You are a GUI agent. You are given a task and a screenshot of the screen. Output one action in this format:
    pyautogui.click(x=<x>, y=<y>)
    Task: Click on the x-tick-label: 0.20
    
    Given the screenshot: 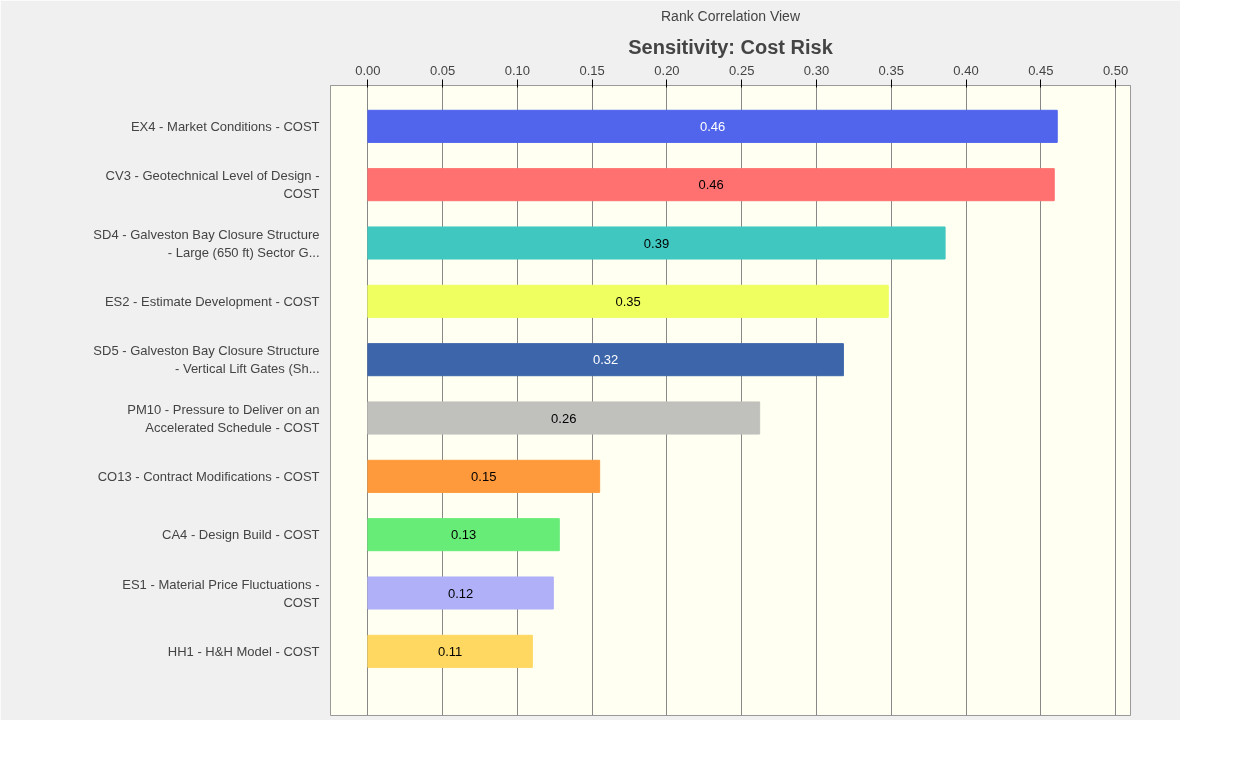 What is the action you would take?
    pyautogui.click(x=667, y=70)
    